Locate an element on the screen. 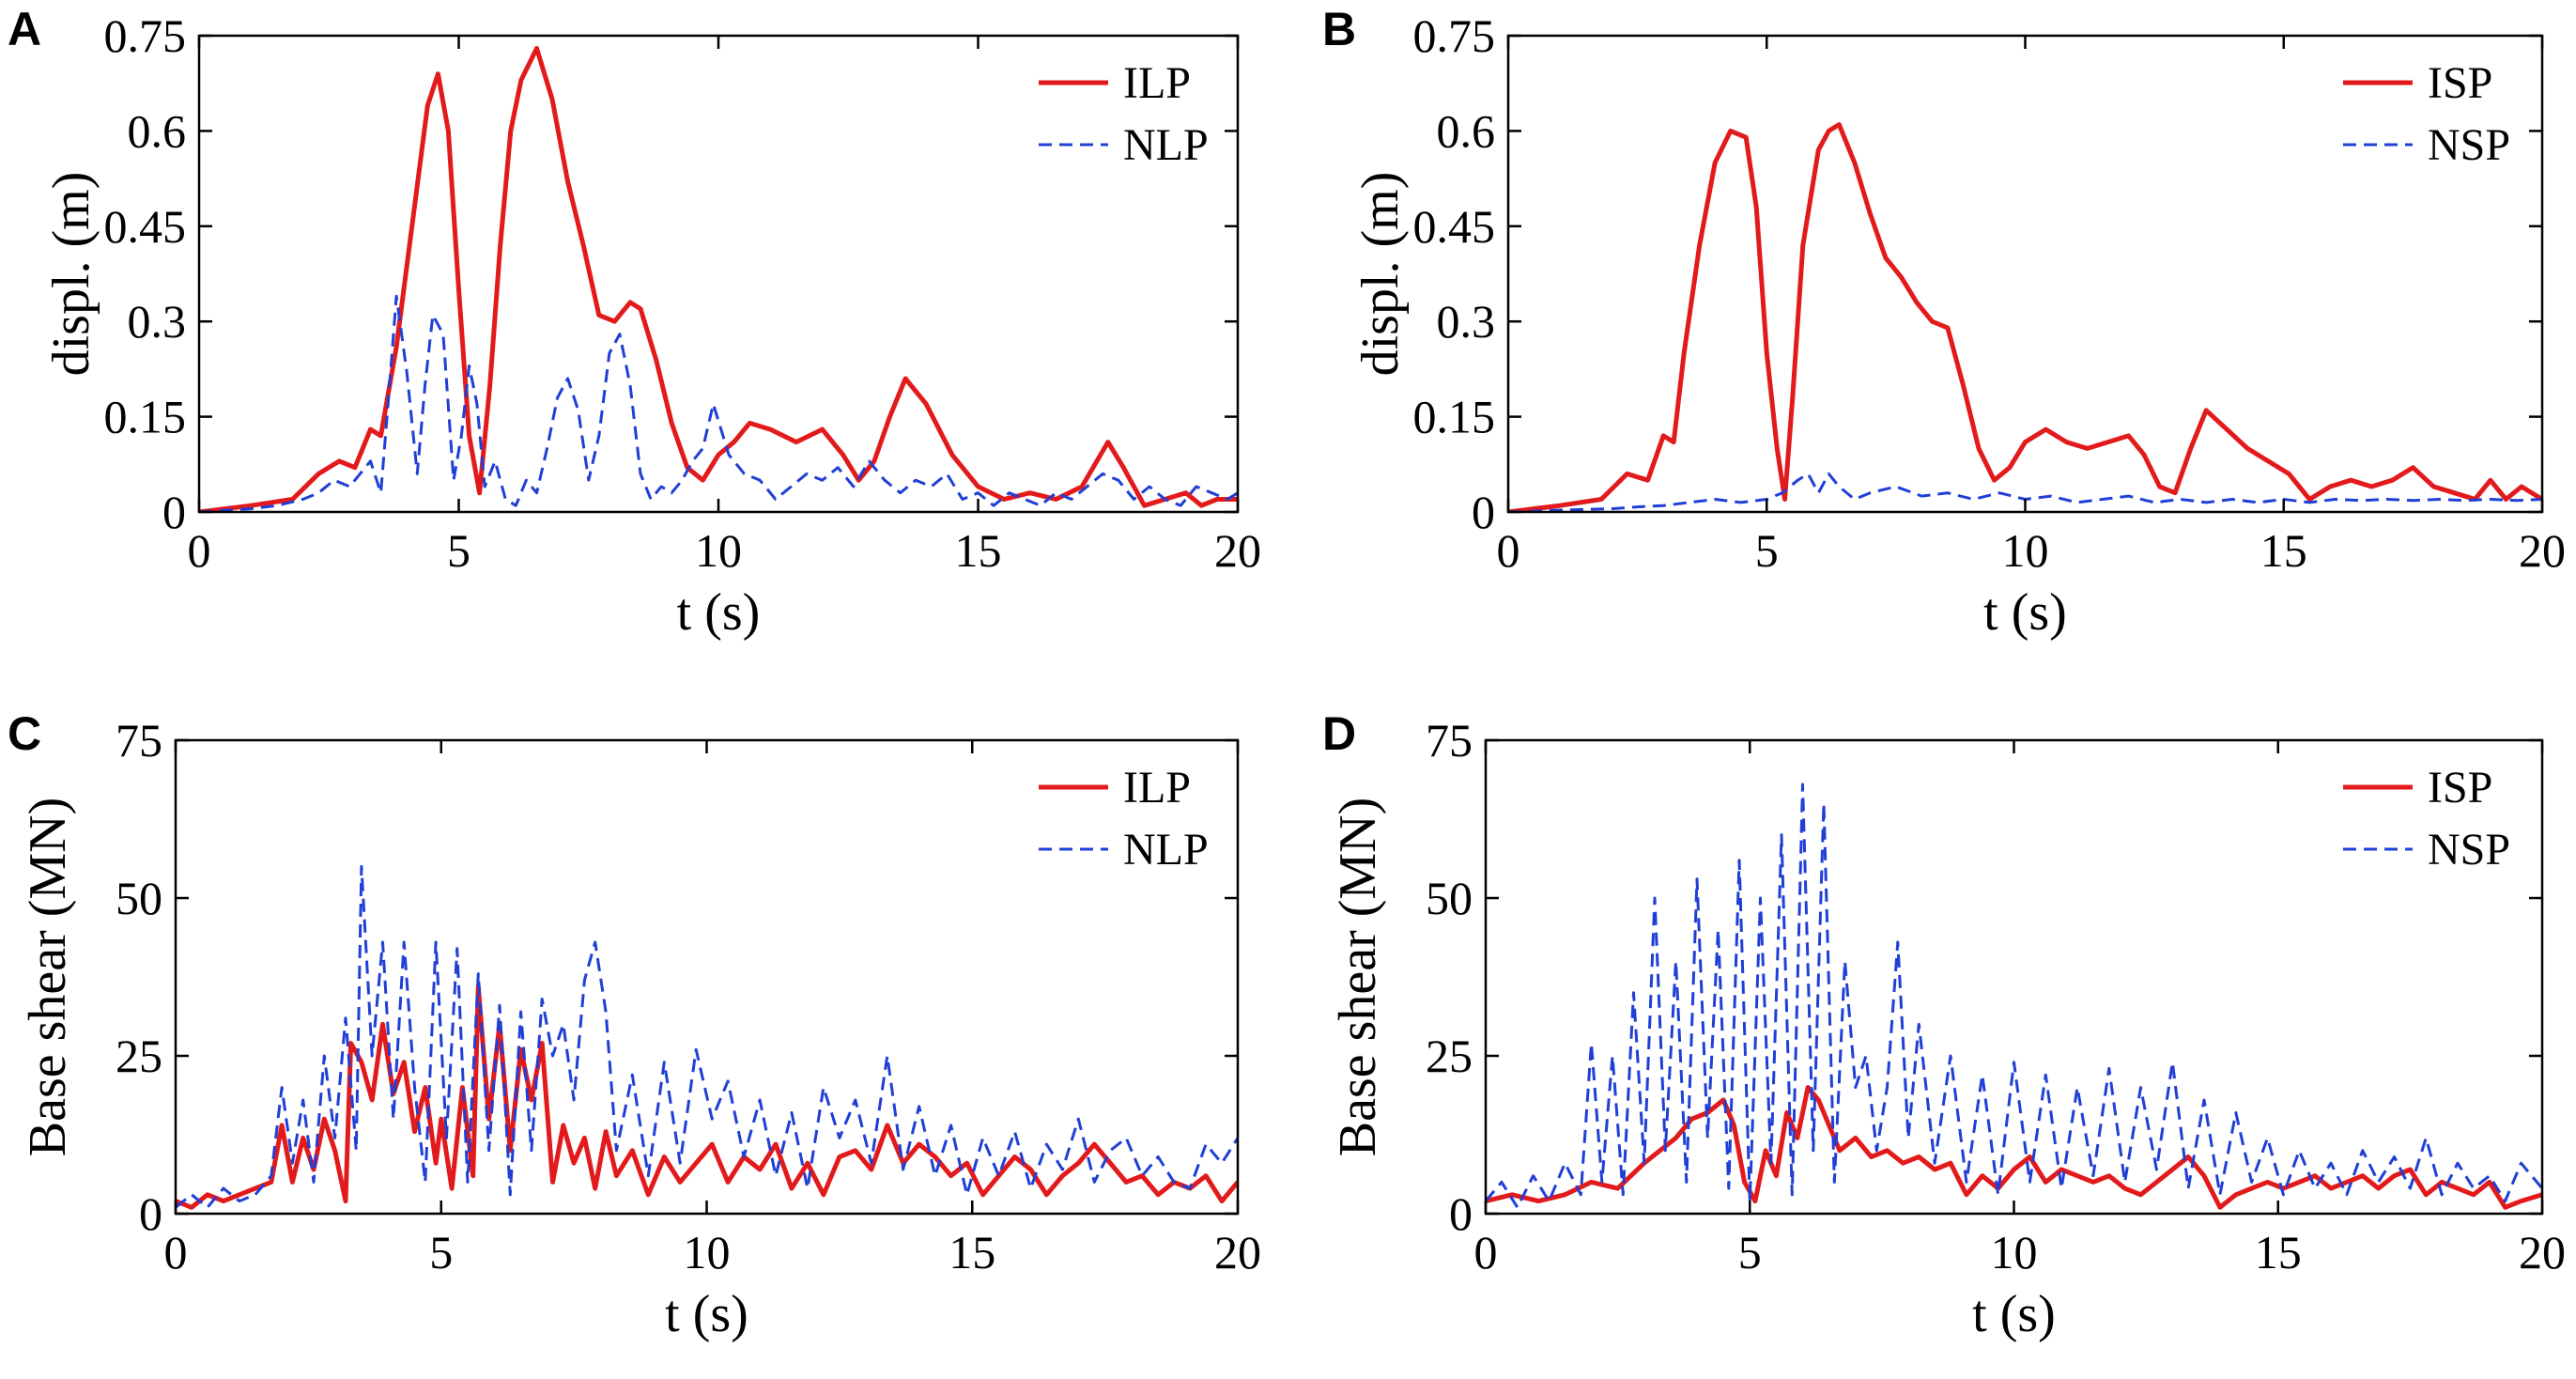  panel-letter: B is located at coordinates (1339, 29).